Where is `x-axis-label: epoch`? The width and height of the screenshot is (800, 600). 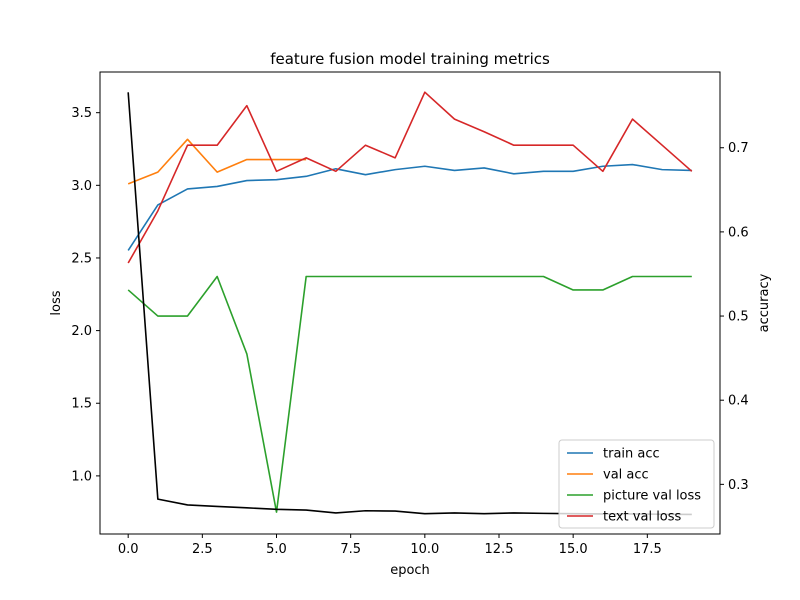 x-axis-label: epoch is located at coordinates (410, 570).